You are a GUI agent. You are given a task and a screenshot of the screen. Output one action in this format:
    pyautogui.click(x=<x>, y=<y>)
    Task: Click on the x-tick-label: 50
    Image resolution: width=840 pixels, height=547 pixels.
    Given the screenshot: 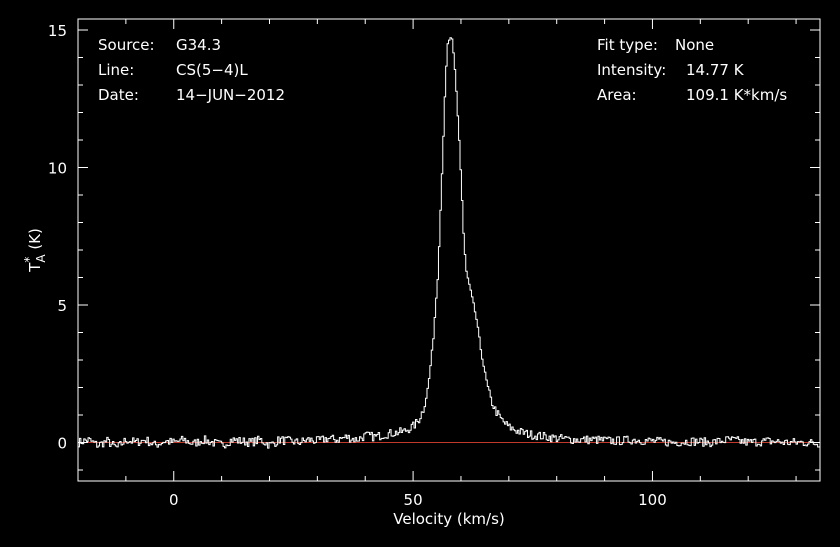 What is the action you would take?
    pyautogui.click(x=413, y=500)
    